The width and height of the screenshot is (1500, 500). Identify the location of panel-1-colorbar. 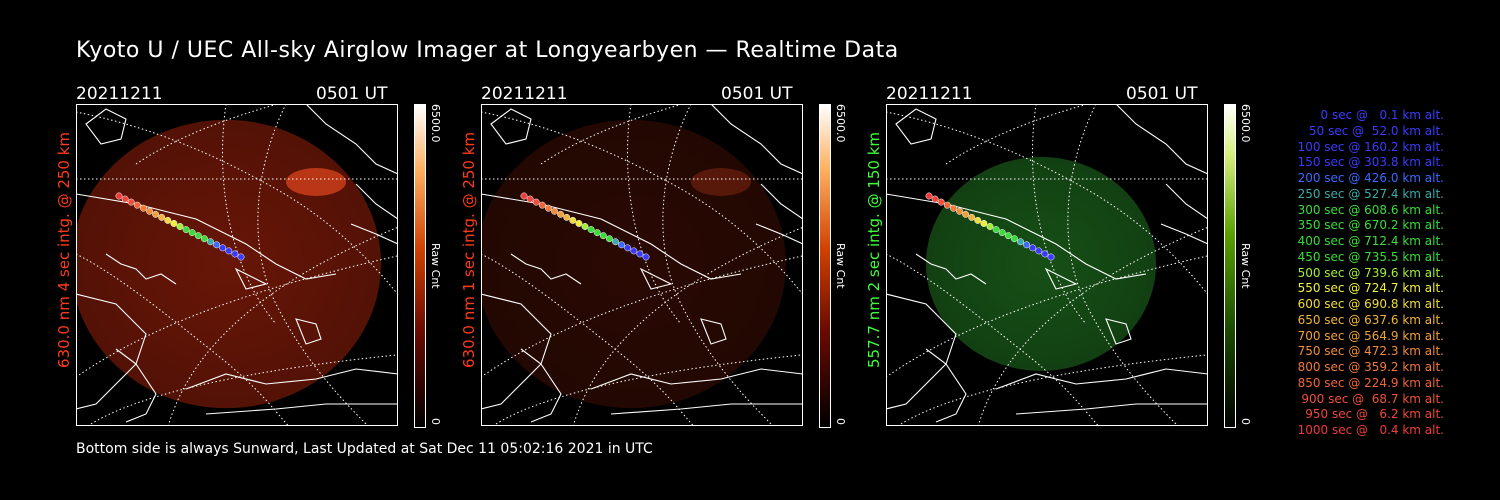
(420, 266).